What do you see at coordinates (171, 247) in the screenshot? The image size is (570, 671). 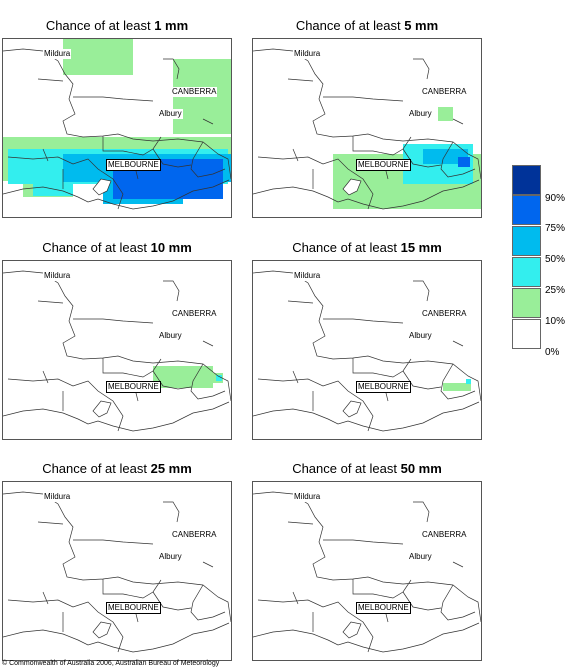 I see `panel-title-amount: 10 mm` at bounding box center [171, 247].